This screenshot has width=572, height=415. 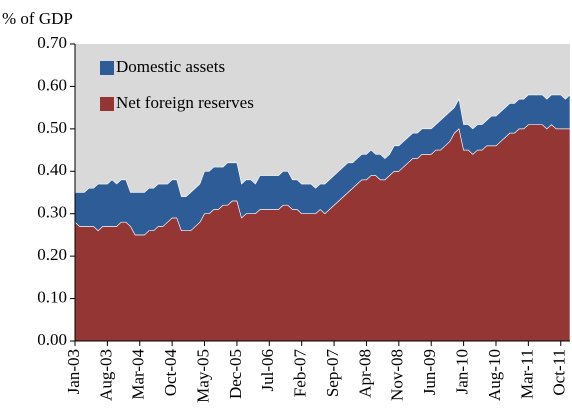 I want to click on y-tick-label: 0.50, so click(x=52, y=127).